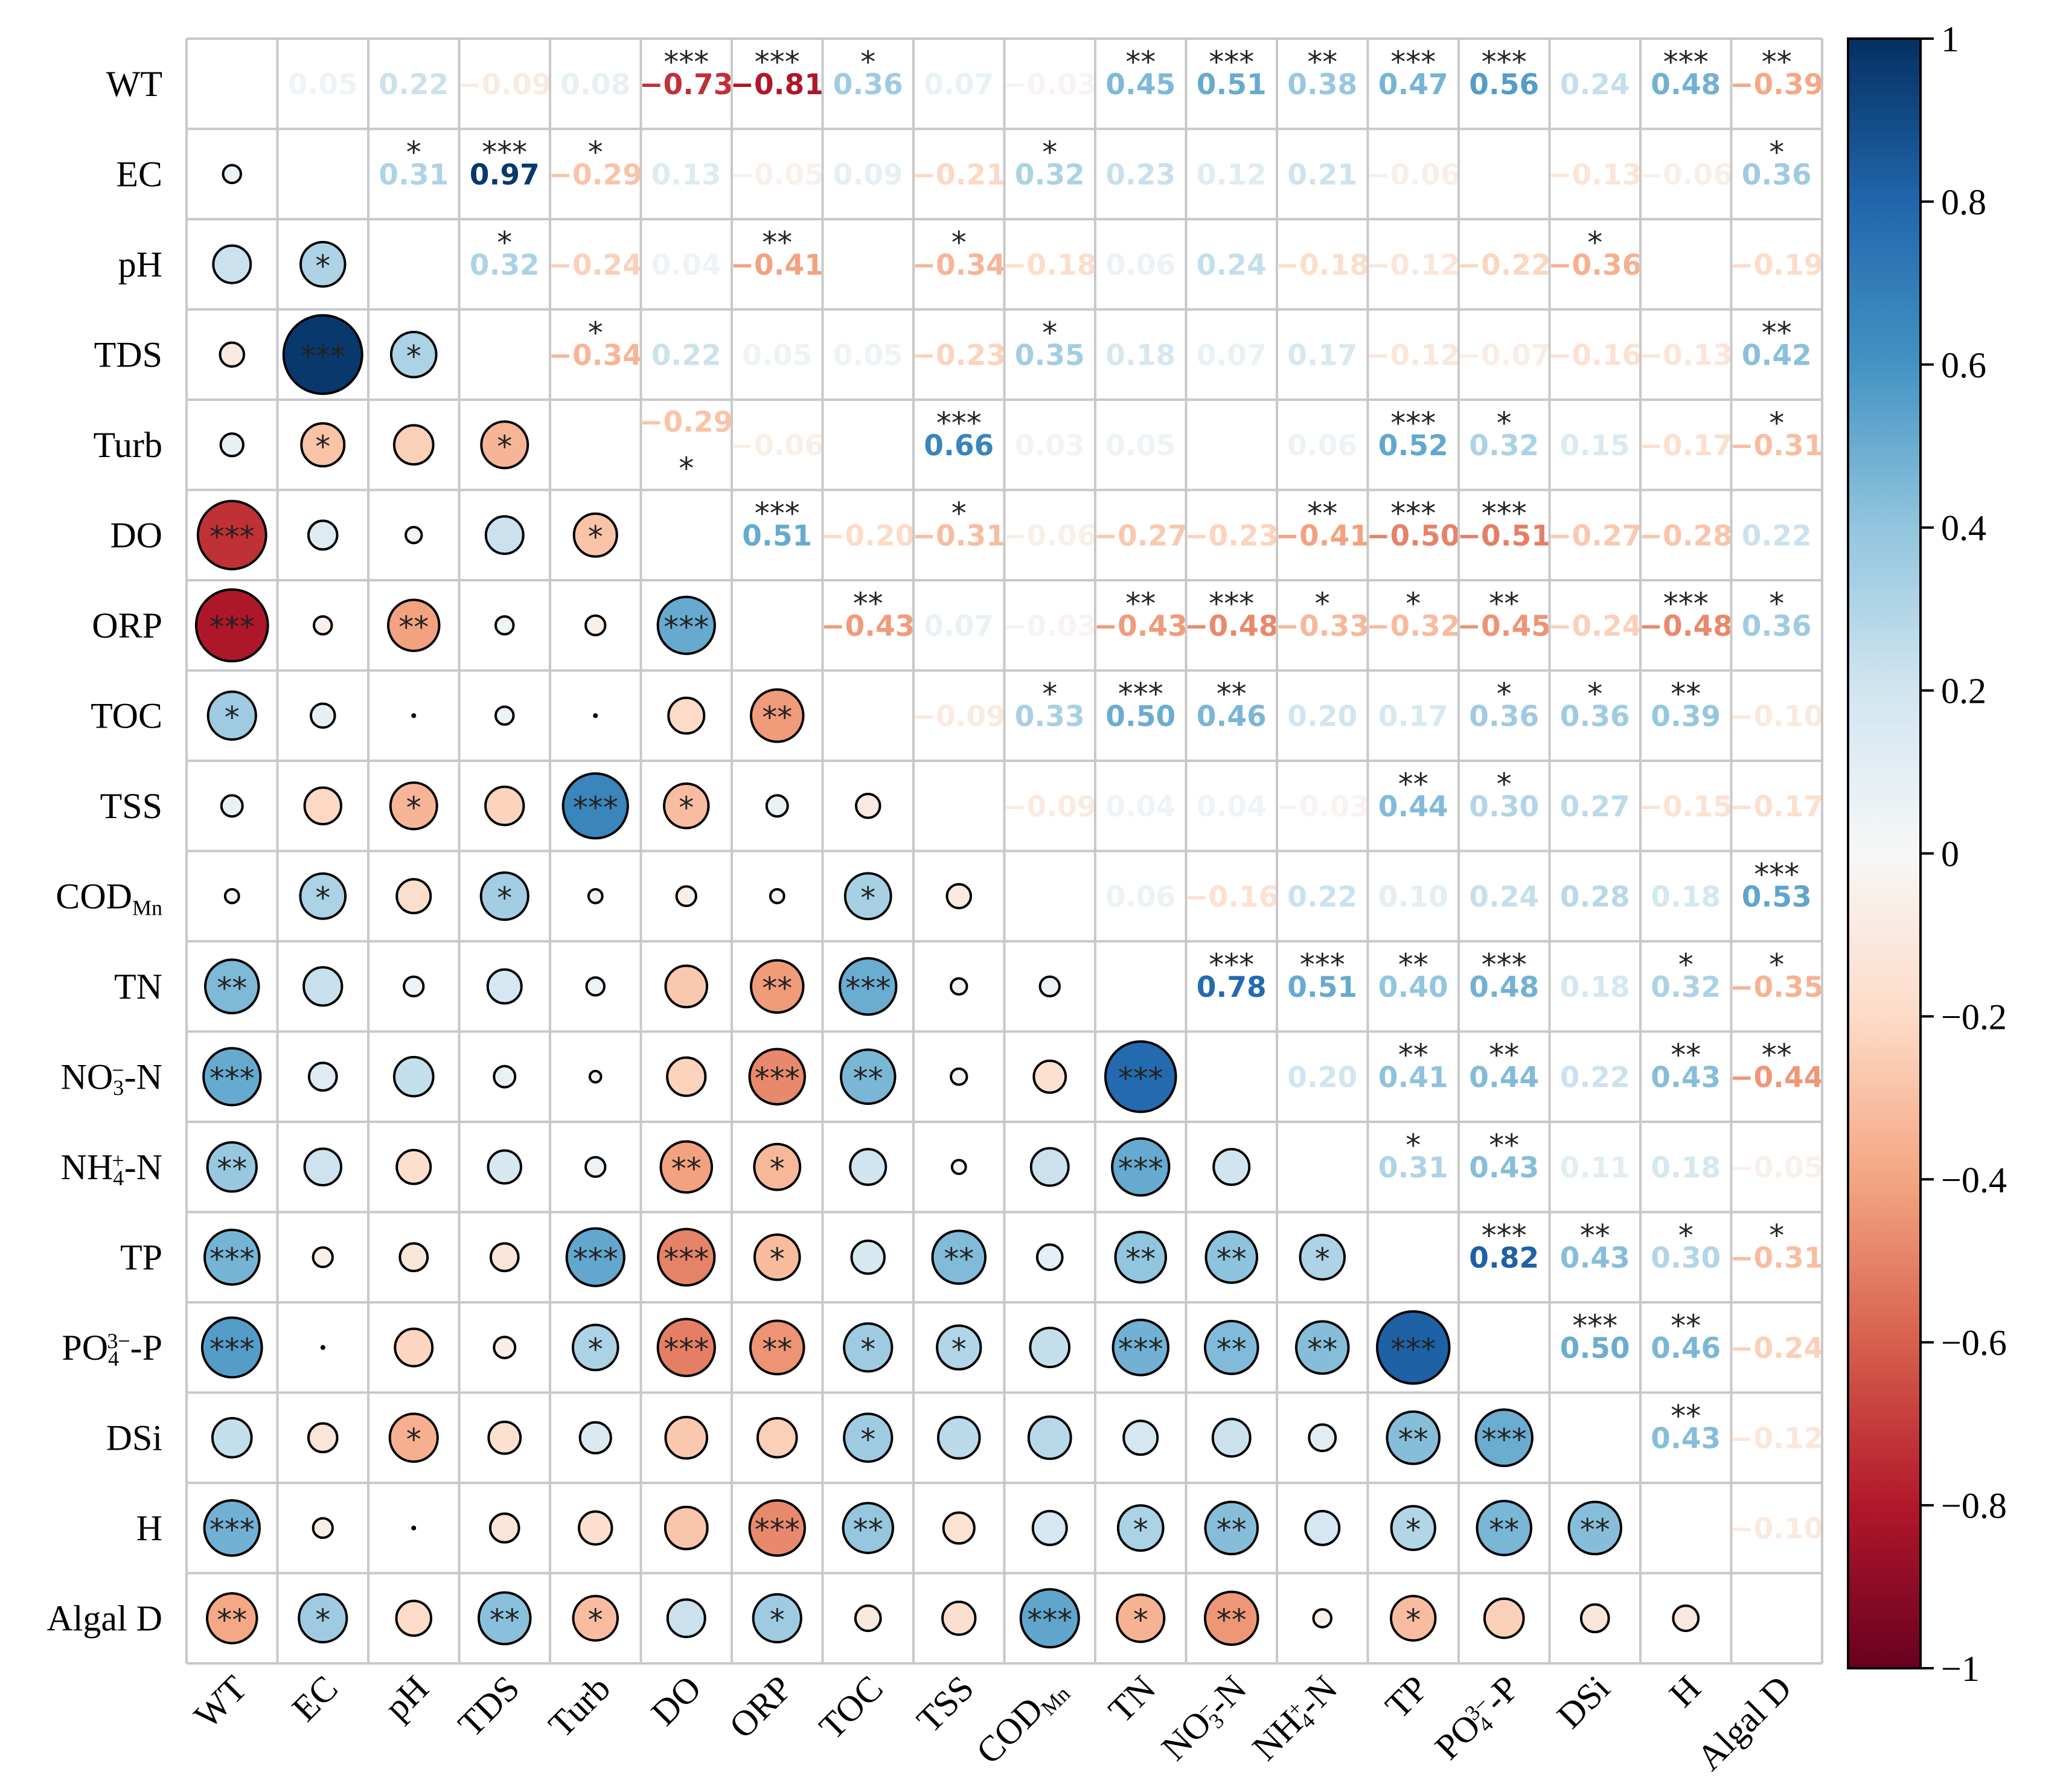  I want to click on corr-value: 0.38, so click(1322, 84).